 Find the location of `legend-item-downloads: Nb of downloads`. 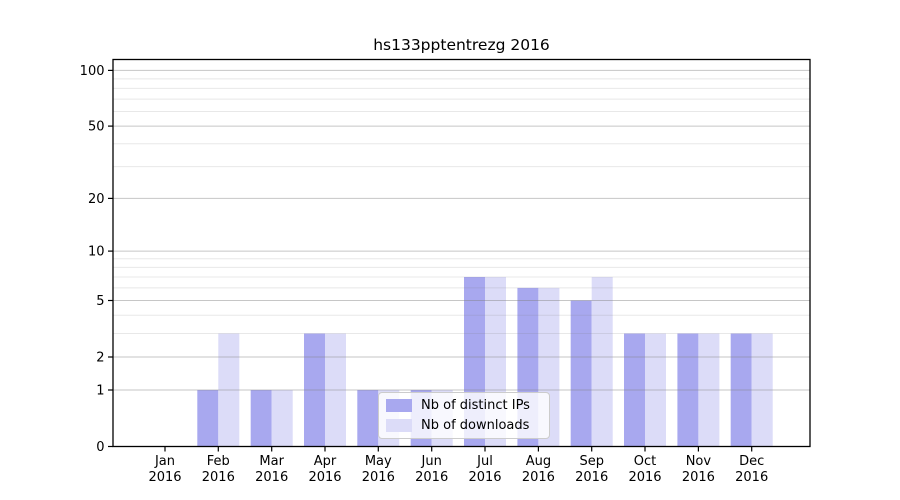

legend-item-downloads: Nb of downloads is located at coordinates (463, 425).